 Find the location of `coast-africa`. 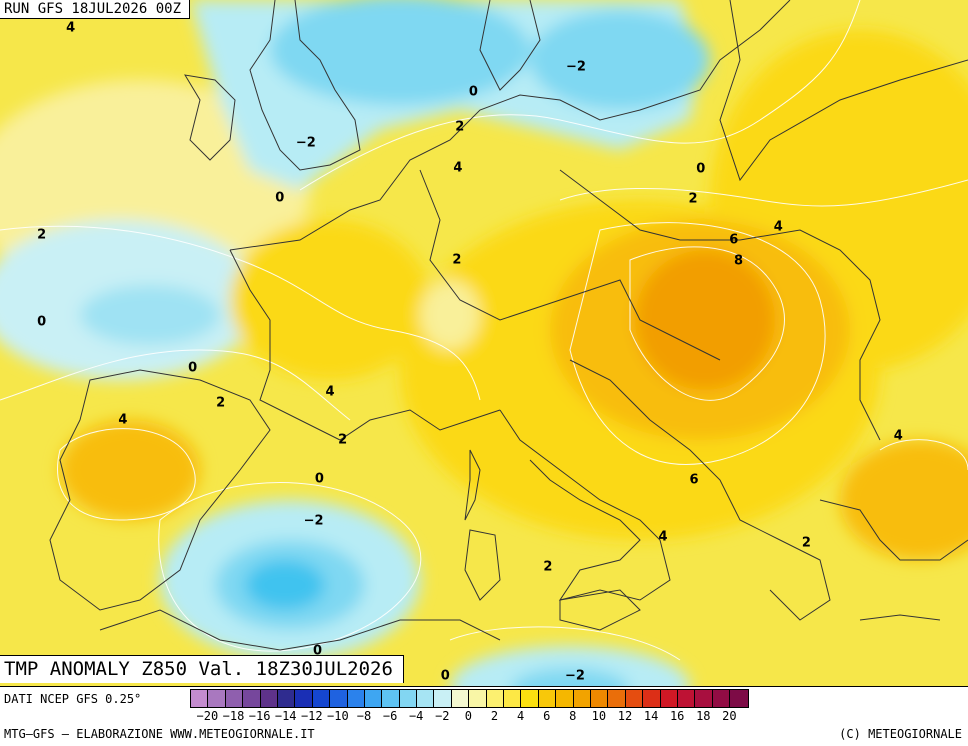

coast-africa is located at coordinates (300, 630).